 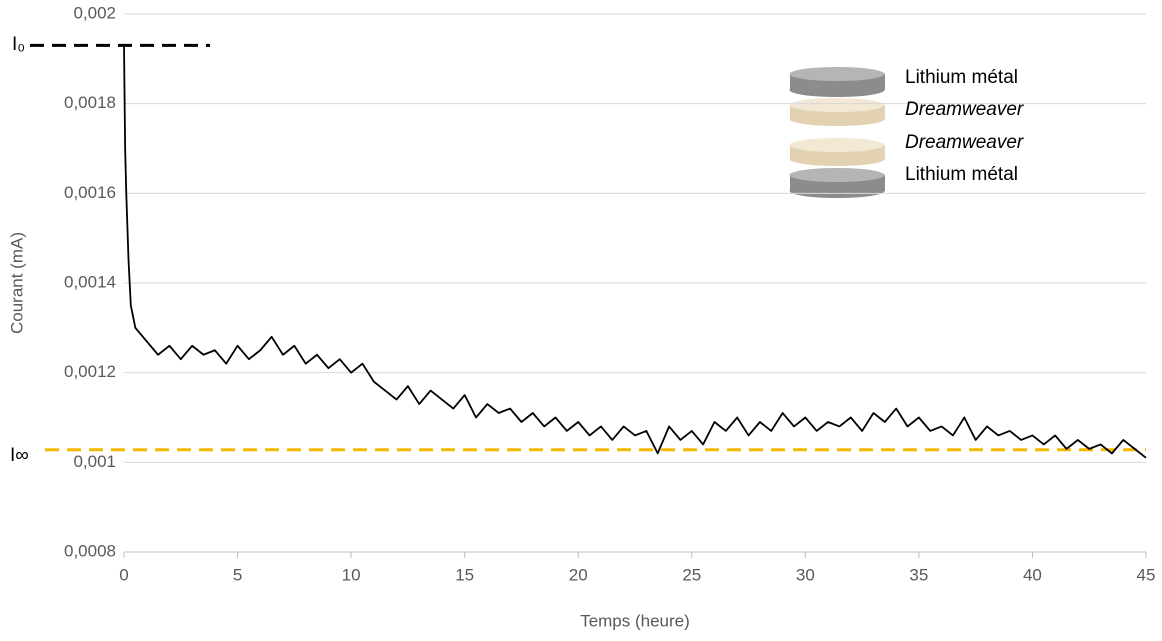 I want to click on stack-illustration, so click(x=837, y=132).